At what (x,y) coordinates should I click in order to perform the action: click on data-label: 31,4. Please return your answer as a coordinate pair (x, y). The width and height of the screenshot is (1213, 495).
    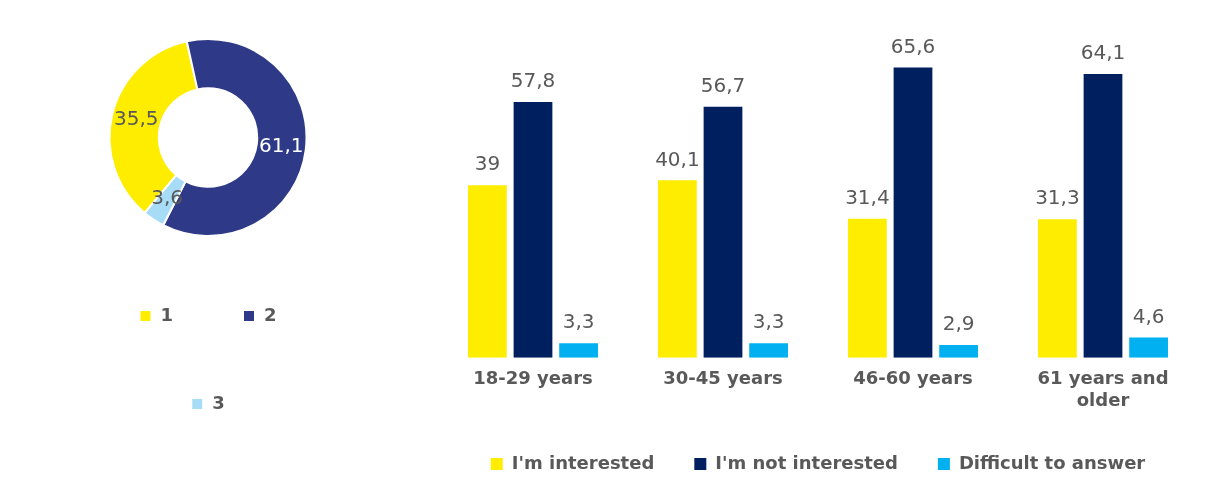
    Looking at the image, I should click on (867, 197).